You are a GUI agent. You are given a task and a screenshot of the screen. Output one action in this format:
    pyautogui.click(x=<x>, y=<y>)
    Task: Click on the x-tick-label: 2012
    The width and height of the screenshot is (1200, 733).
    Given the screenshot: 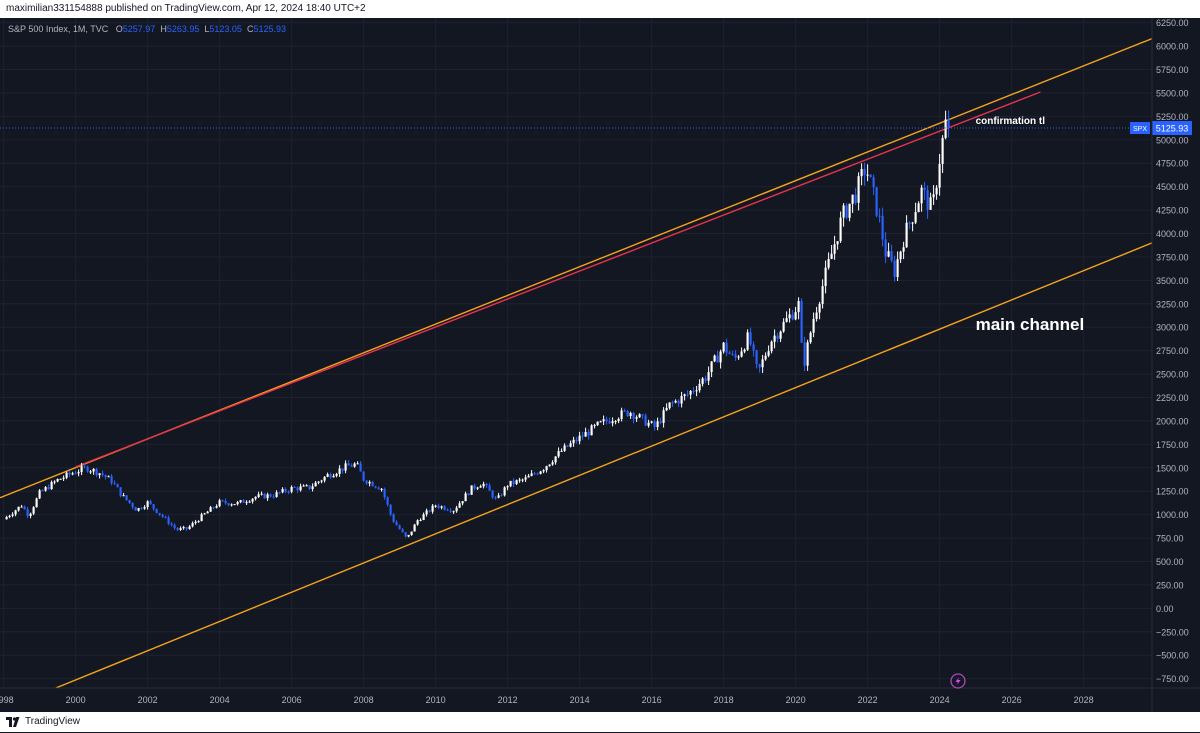 What is the action you would take?
    pyautogui.click(x=508, y=700)
    